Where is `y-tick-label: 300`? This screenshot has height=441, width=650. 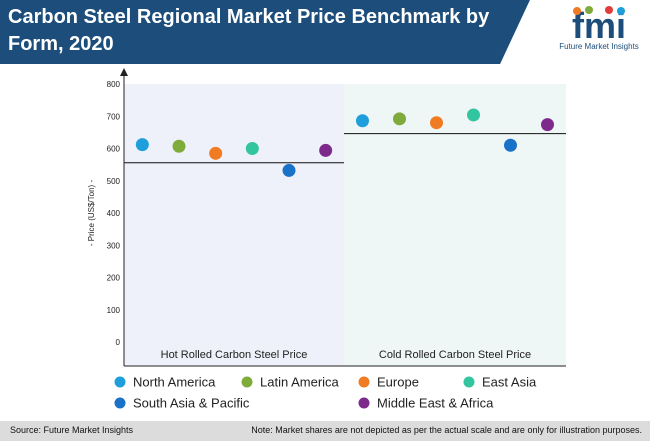 y-tick-label: 300 is located at coordinates (114, 245).